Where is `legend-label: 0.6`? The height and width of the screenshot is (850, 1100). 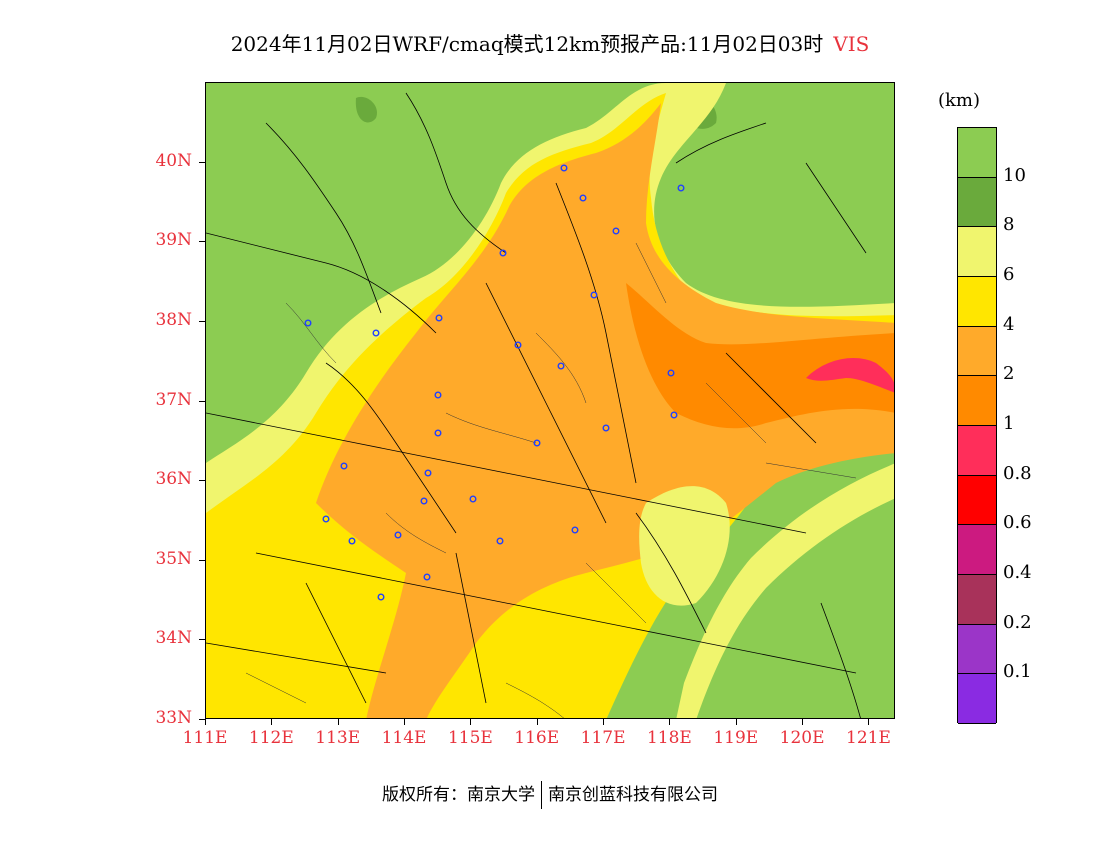 legend-label: 0.6 is located at coordinates (1017, 523).